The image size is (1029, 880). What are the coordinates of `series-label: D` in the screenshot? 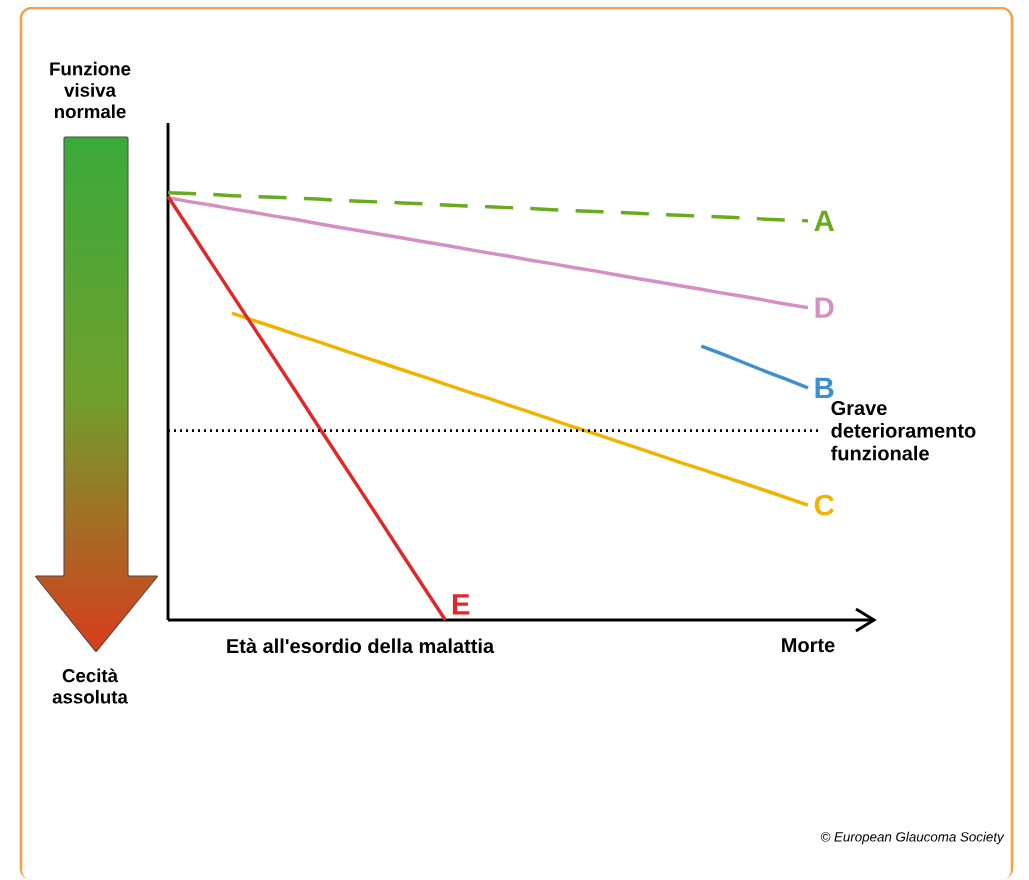 It's located at (824, 307).